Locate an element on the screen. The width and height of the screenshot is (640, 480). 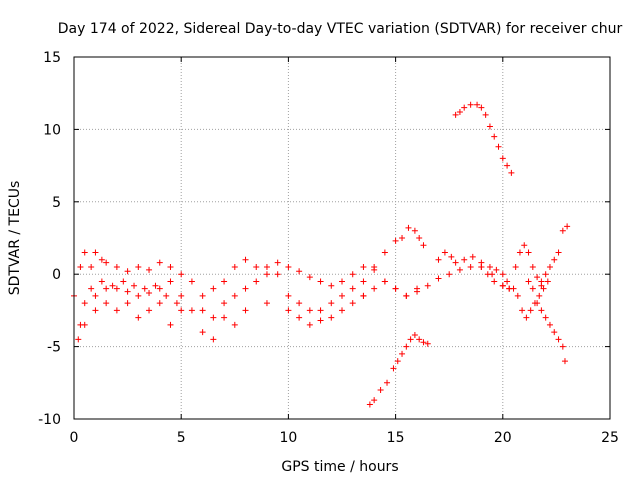
y-axis-label: SDTVAR / TECUs is located at coordinates (15, 238).